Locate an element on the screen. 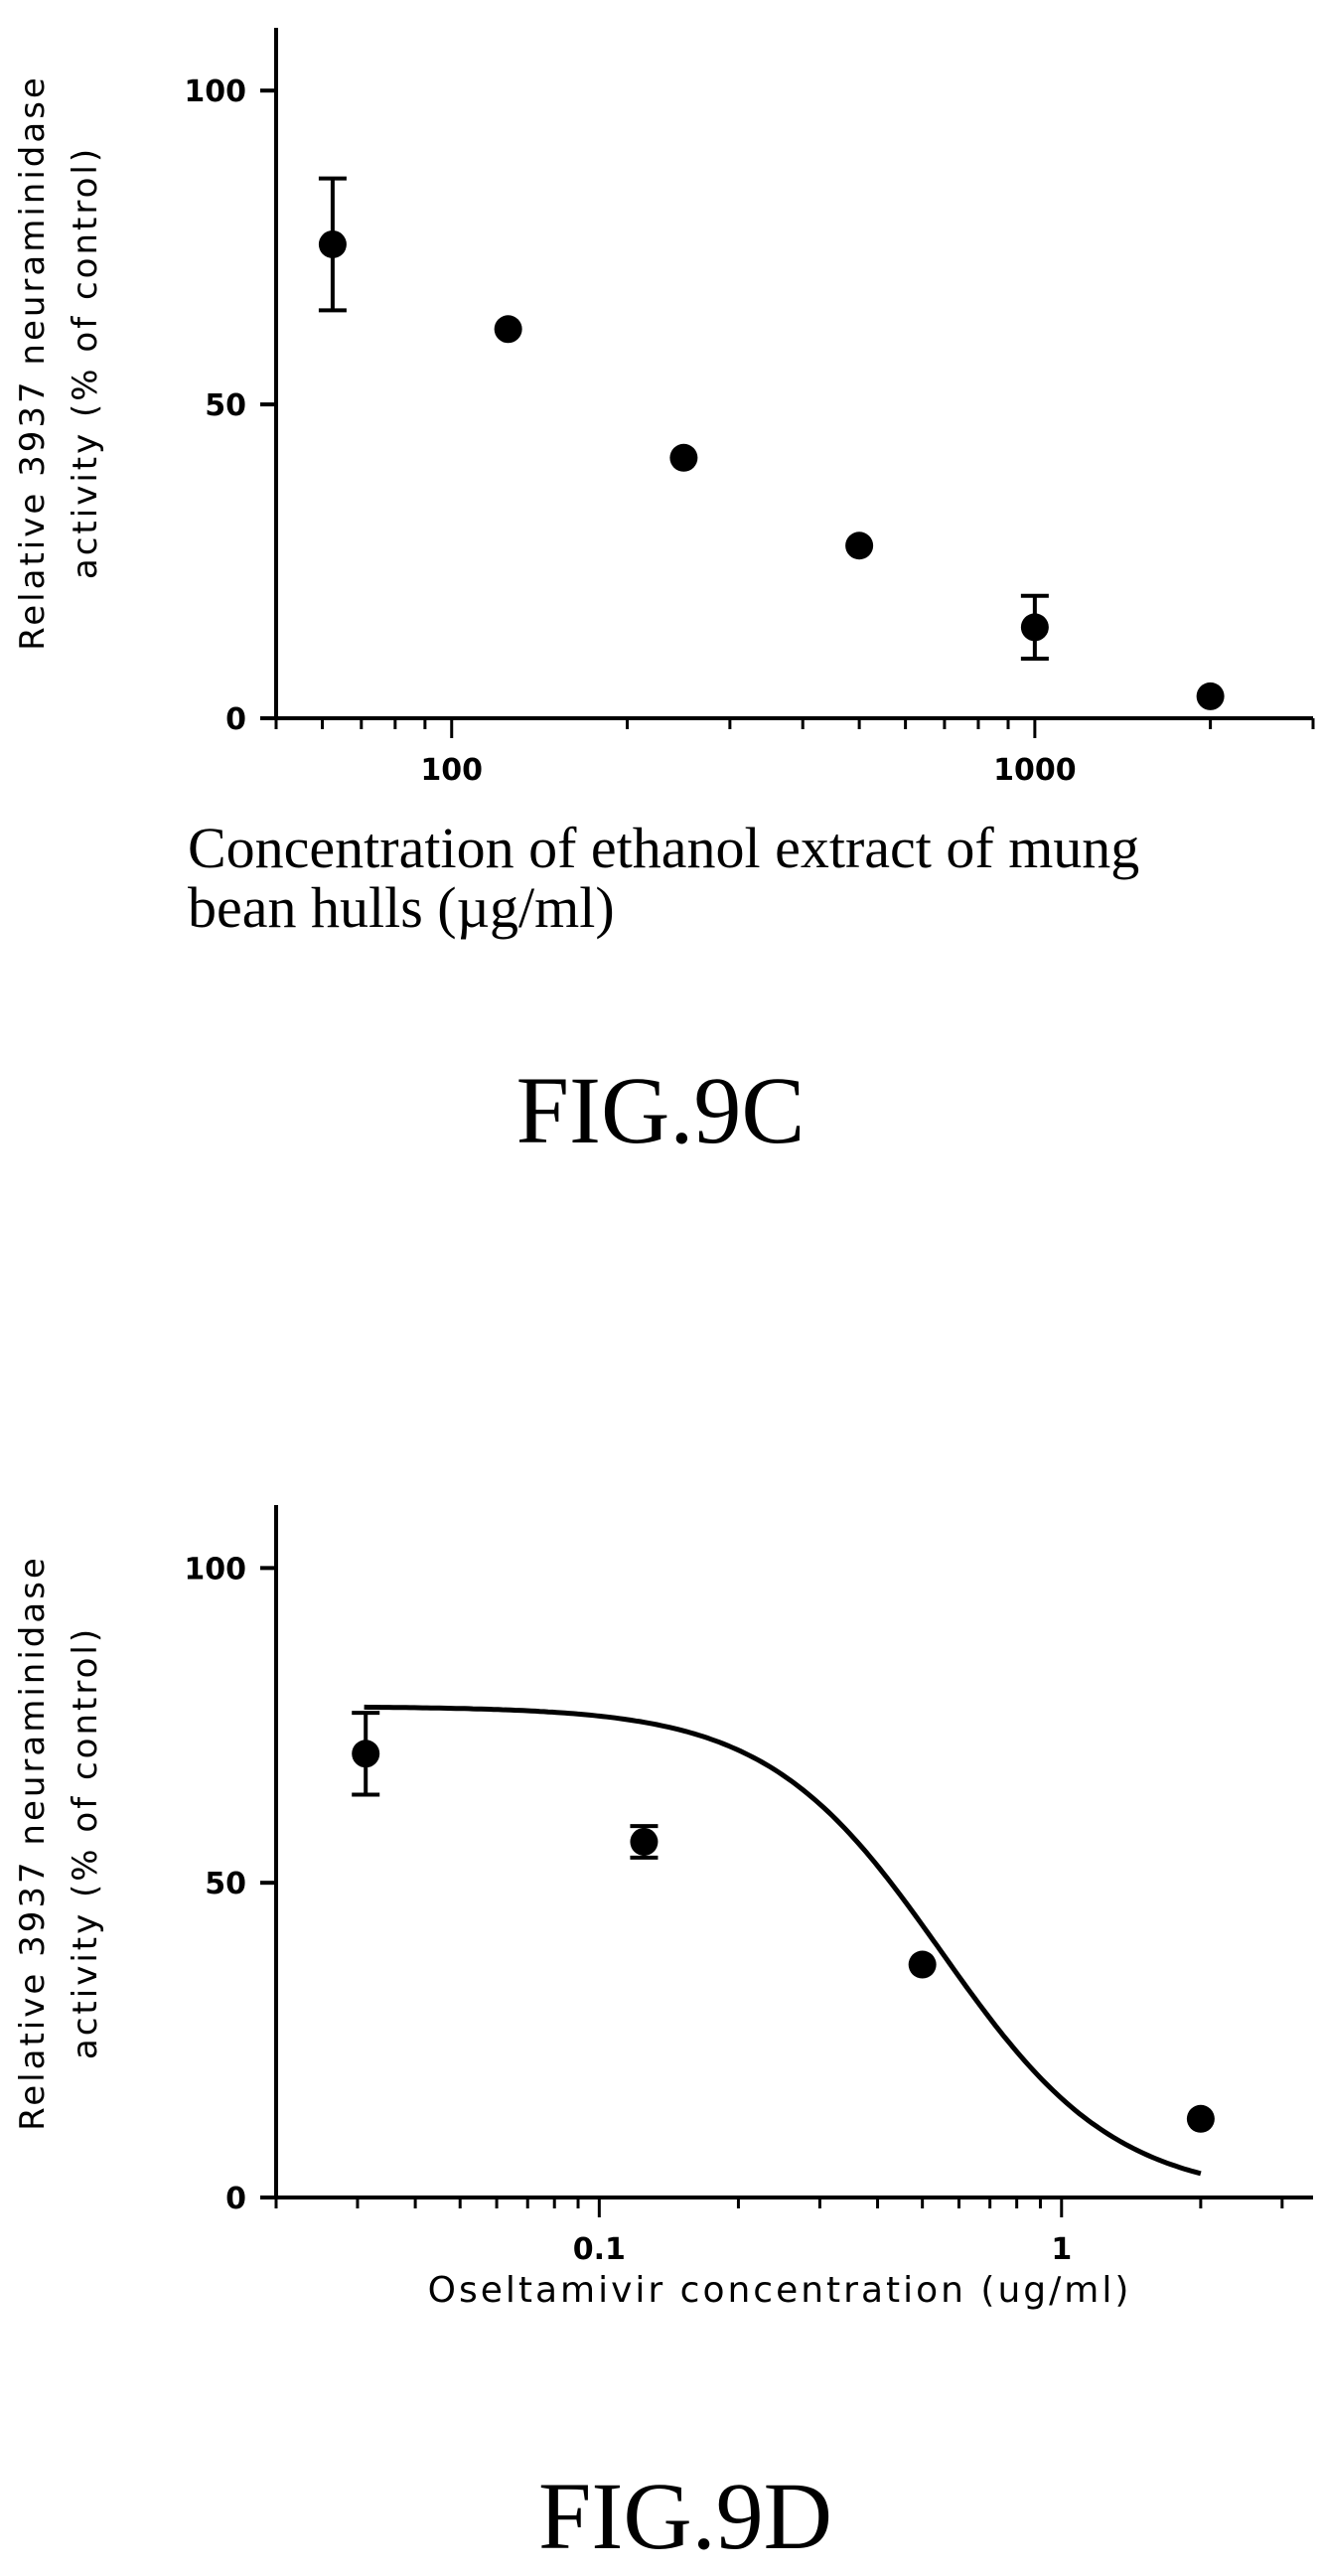 This screenshot has height=2576, width=1322. x-axis-label-line-1: Concentration of ethanol extract of mung is located at coordinates (663, 848).